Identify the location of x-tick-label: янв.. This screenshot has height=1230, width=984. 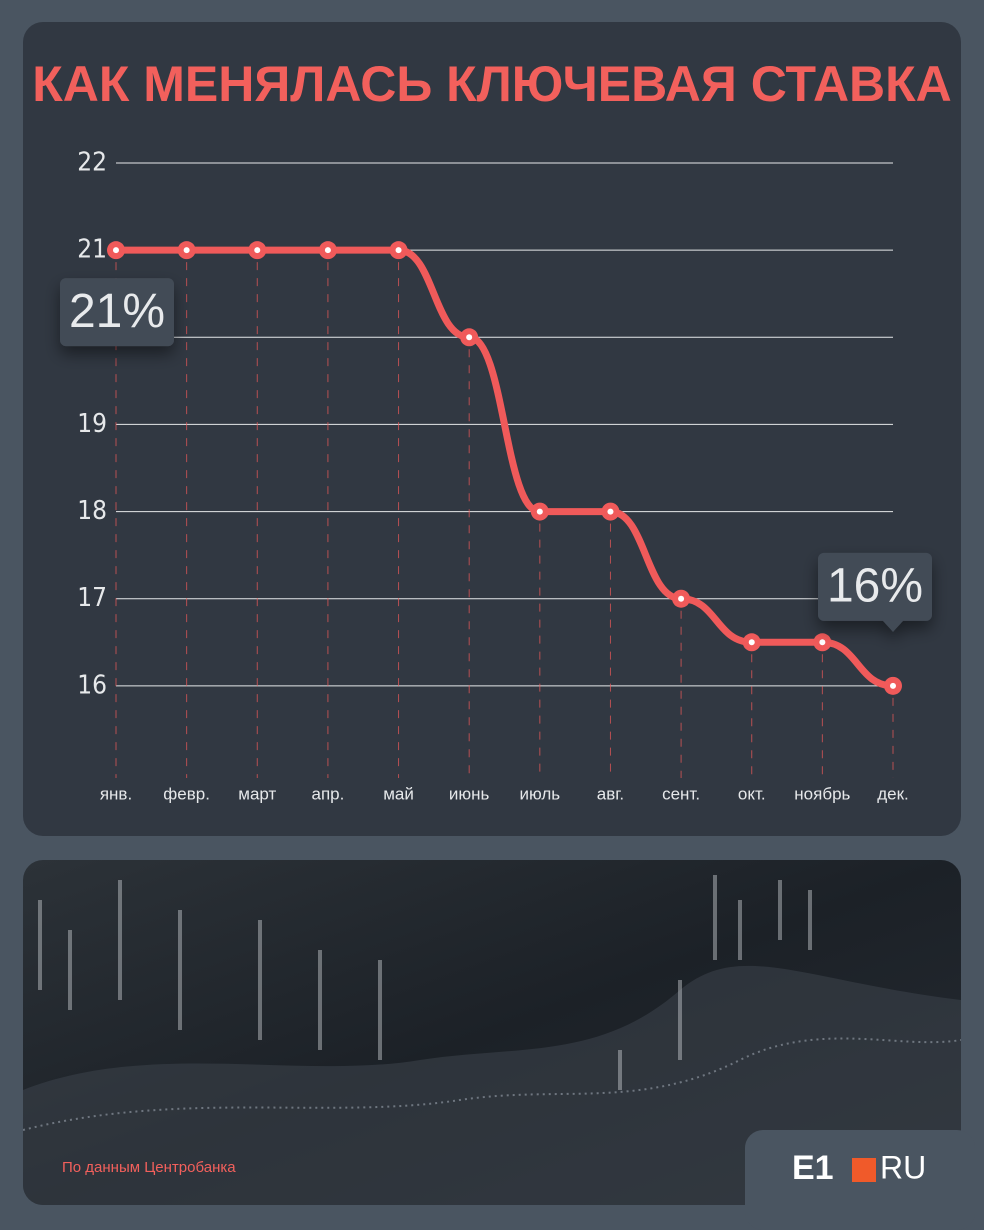
(116, 793).